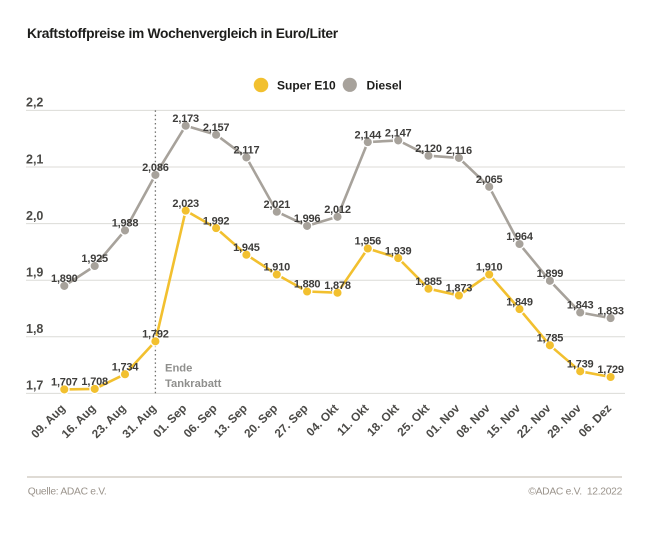  What do you see at coordinates (384, 86) in the screenshot?
I see `svg-text: Diesel` at bounding box center [384, 86].